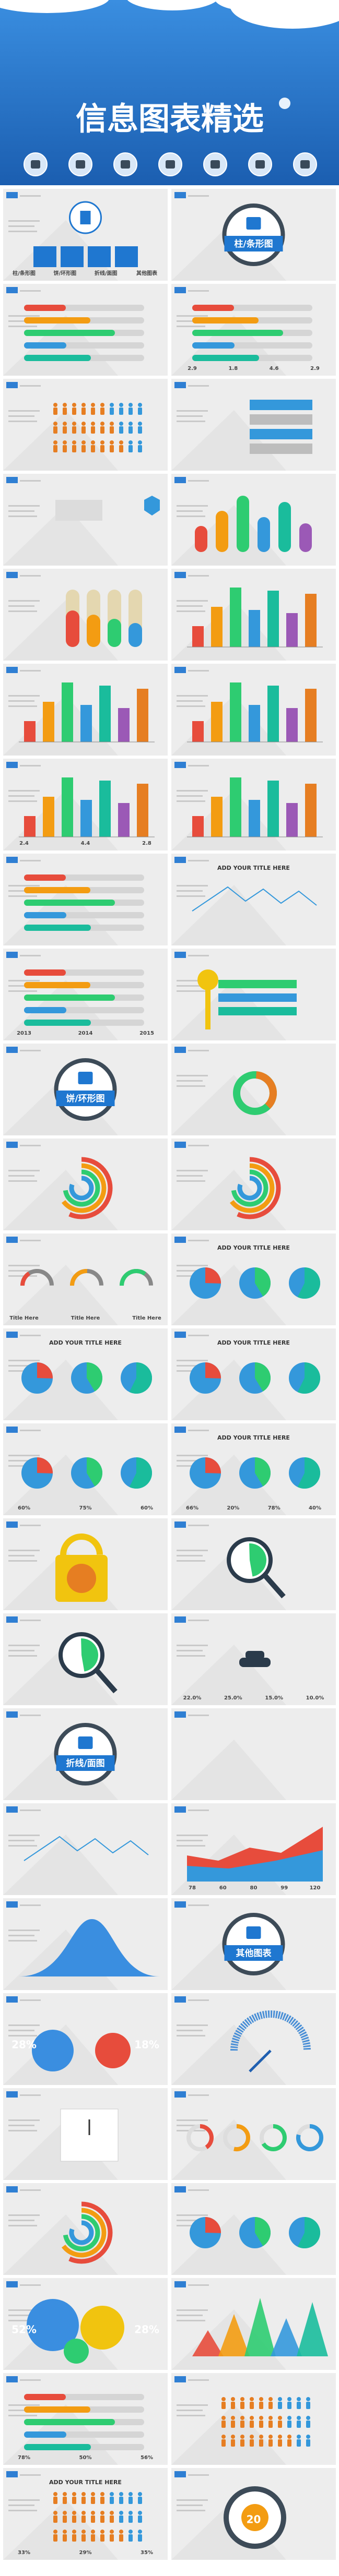  Describe the element at coordinates (78, 510) in the screenshot. I see `big-block` at that location.